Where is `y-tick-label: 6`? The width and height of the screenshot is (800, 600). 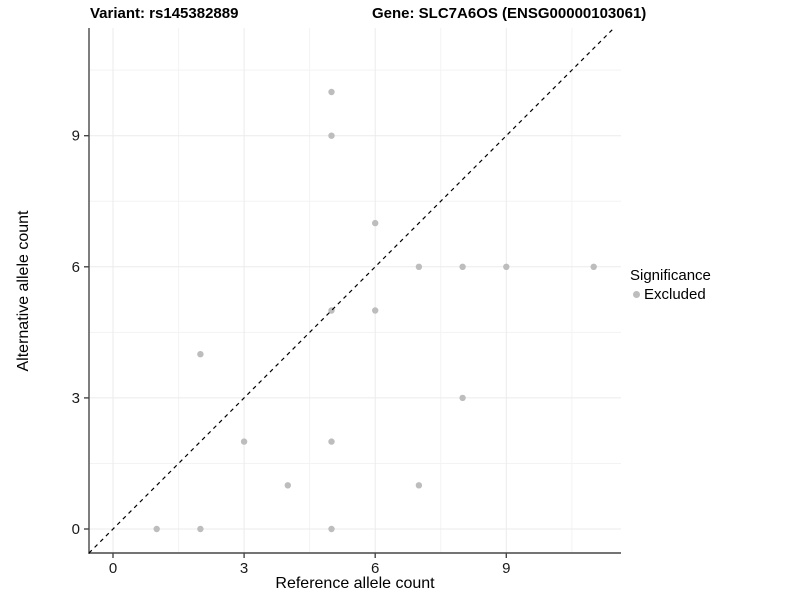 y-tick-label: 6 is located at coordinates (76, 267).